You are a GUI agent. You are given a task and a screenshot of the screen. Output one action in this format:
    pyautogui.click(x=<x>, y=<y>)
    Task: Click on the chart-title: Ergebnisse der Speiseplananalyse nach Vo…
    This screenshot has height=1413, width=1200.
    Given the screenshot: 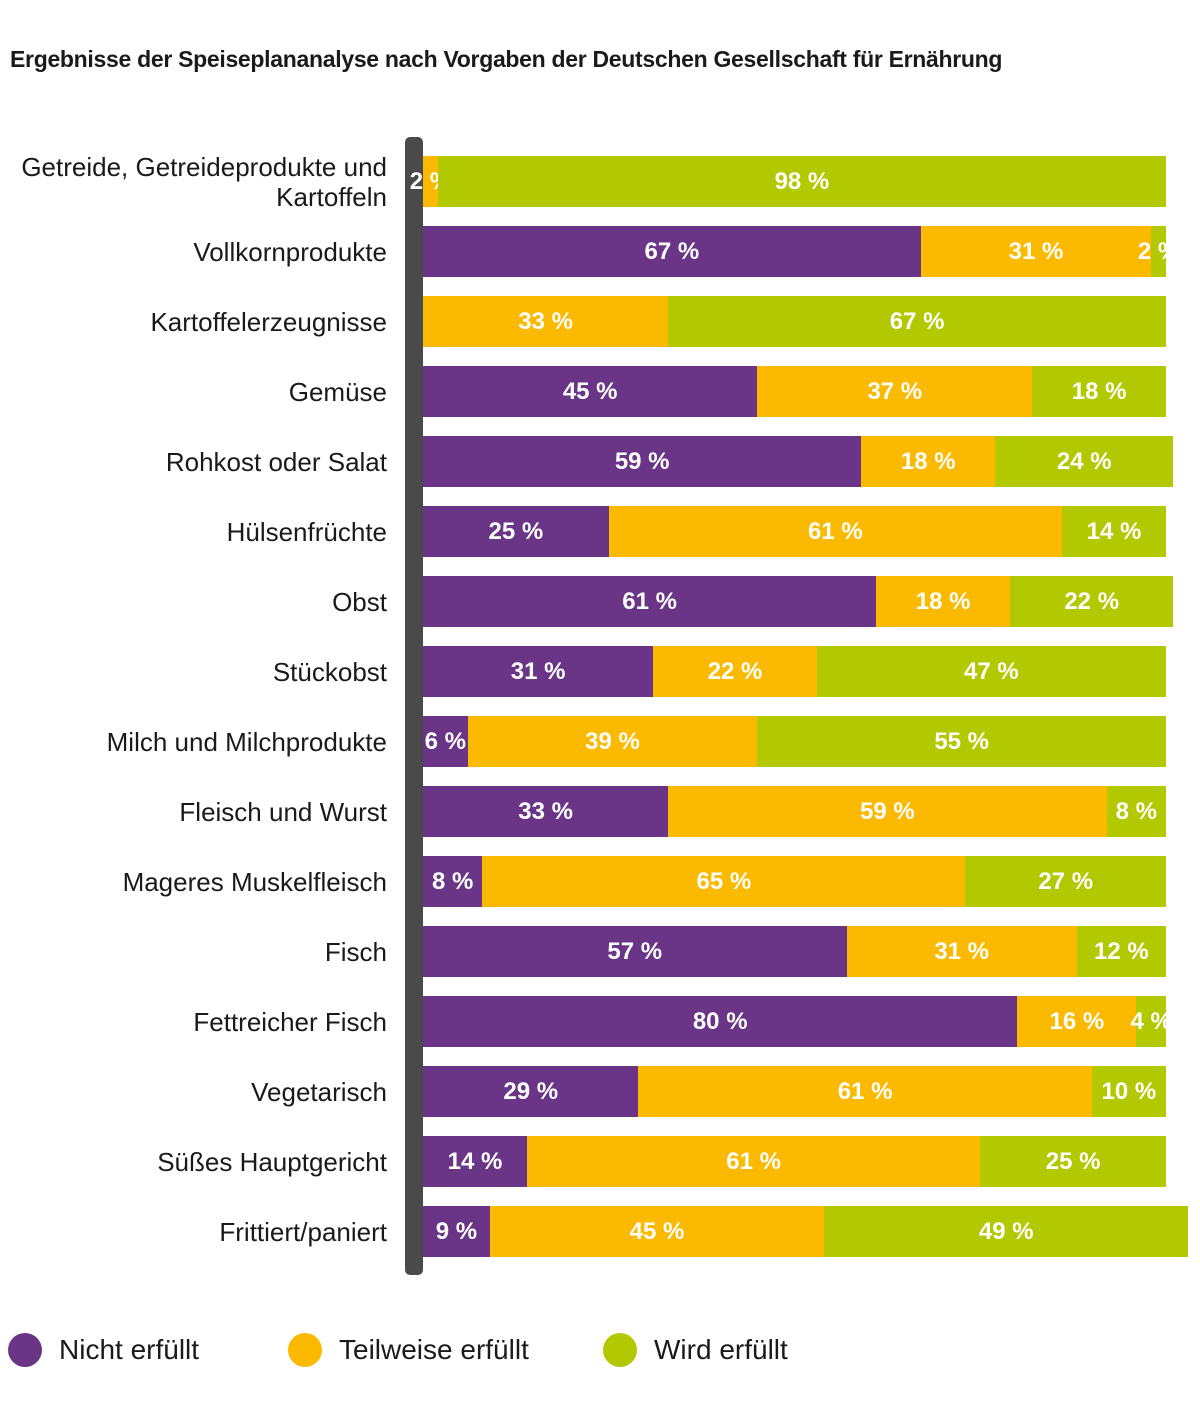 What is the action you would take?
    pyautogui.click(x=506, y=59)
    